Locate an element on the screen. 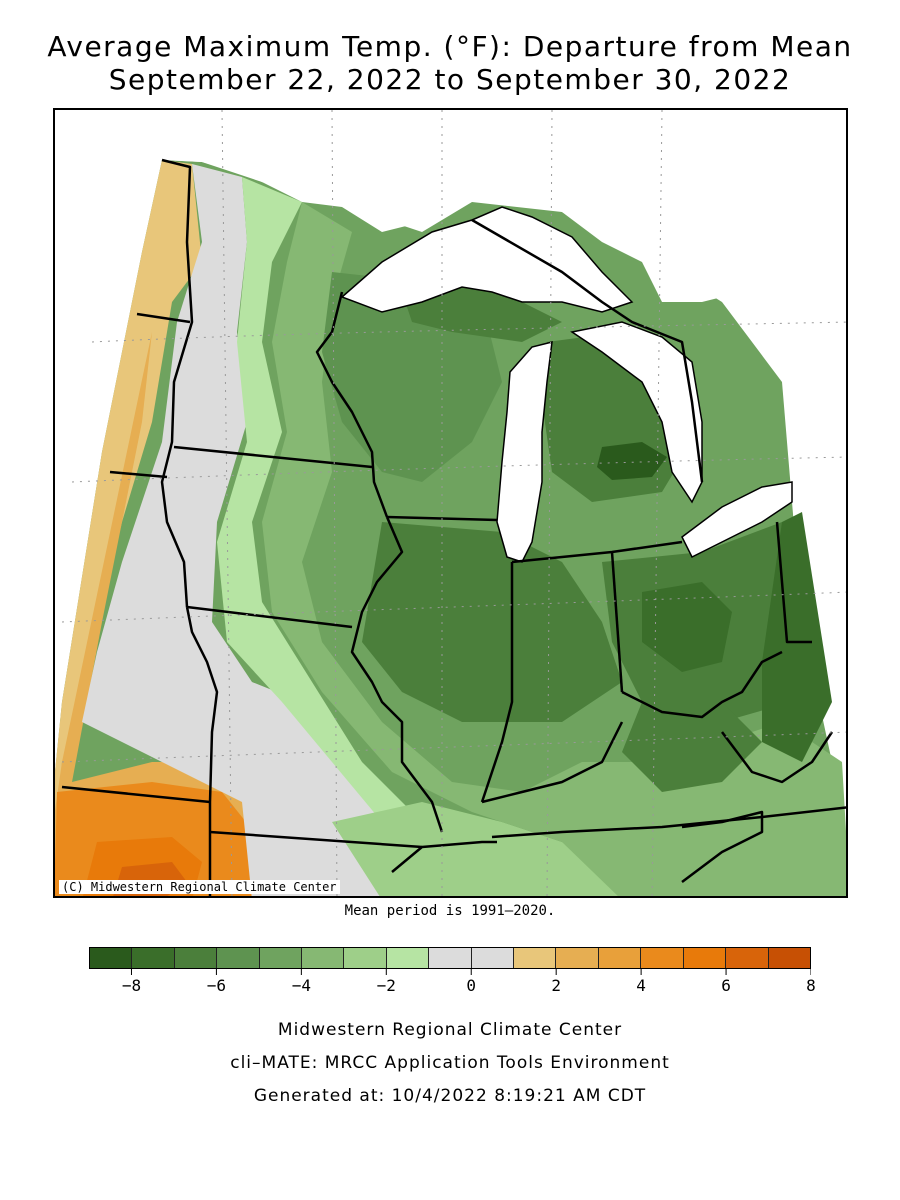 The width and height of the screenshot is (900, 1200). border-in-oh is located at coordinates (617, 622).